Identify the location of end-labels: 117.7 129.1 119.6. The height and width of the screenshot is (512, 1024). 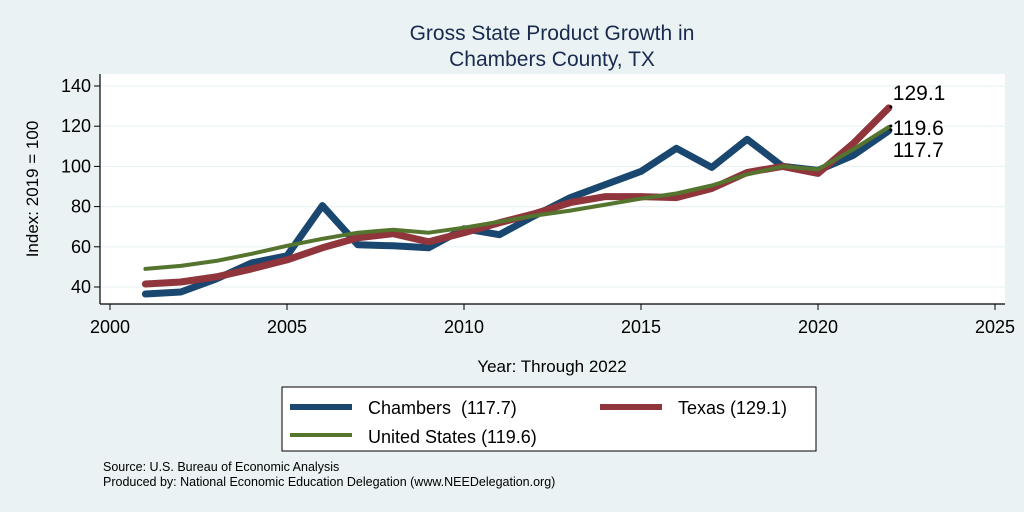
(917, 122).